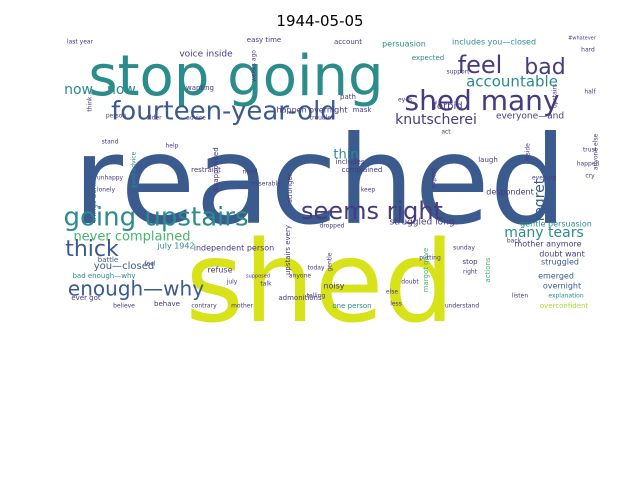  Describe the element at coordinates (540, 199) in the screenshot. I see `cloud-word: regret` at that location.